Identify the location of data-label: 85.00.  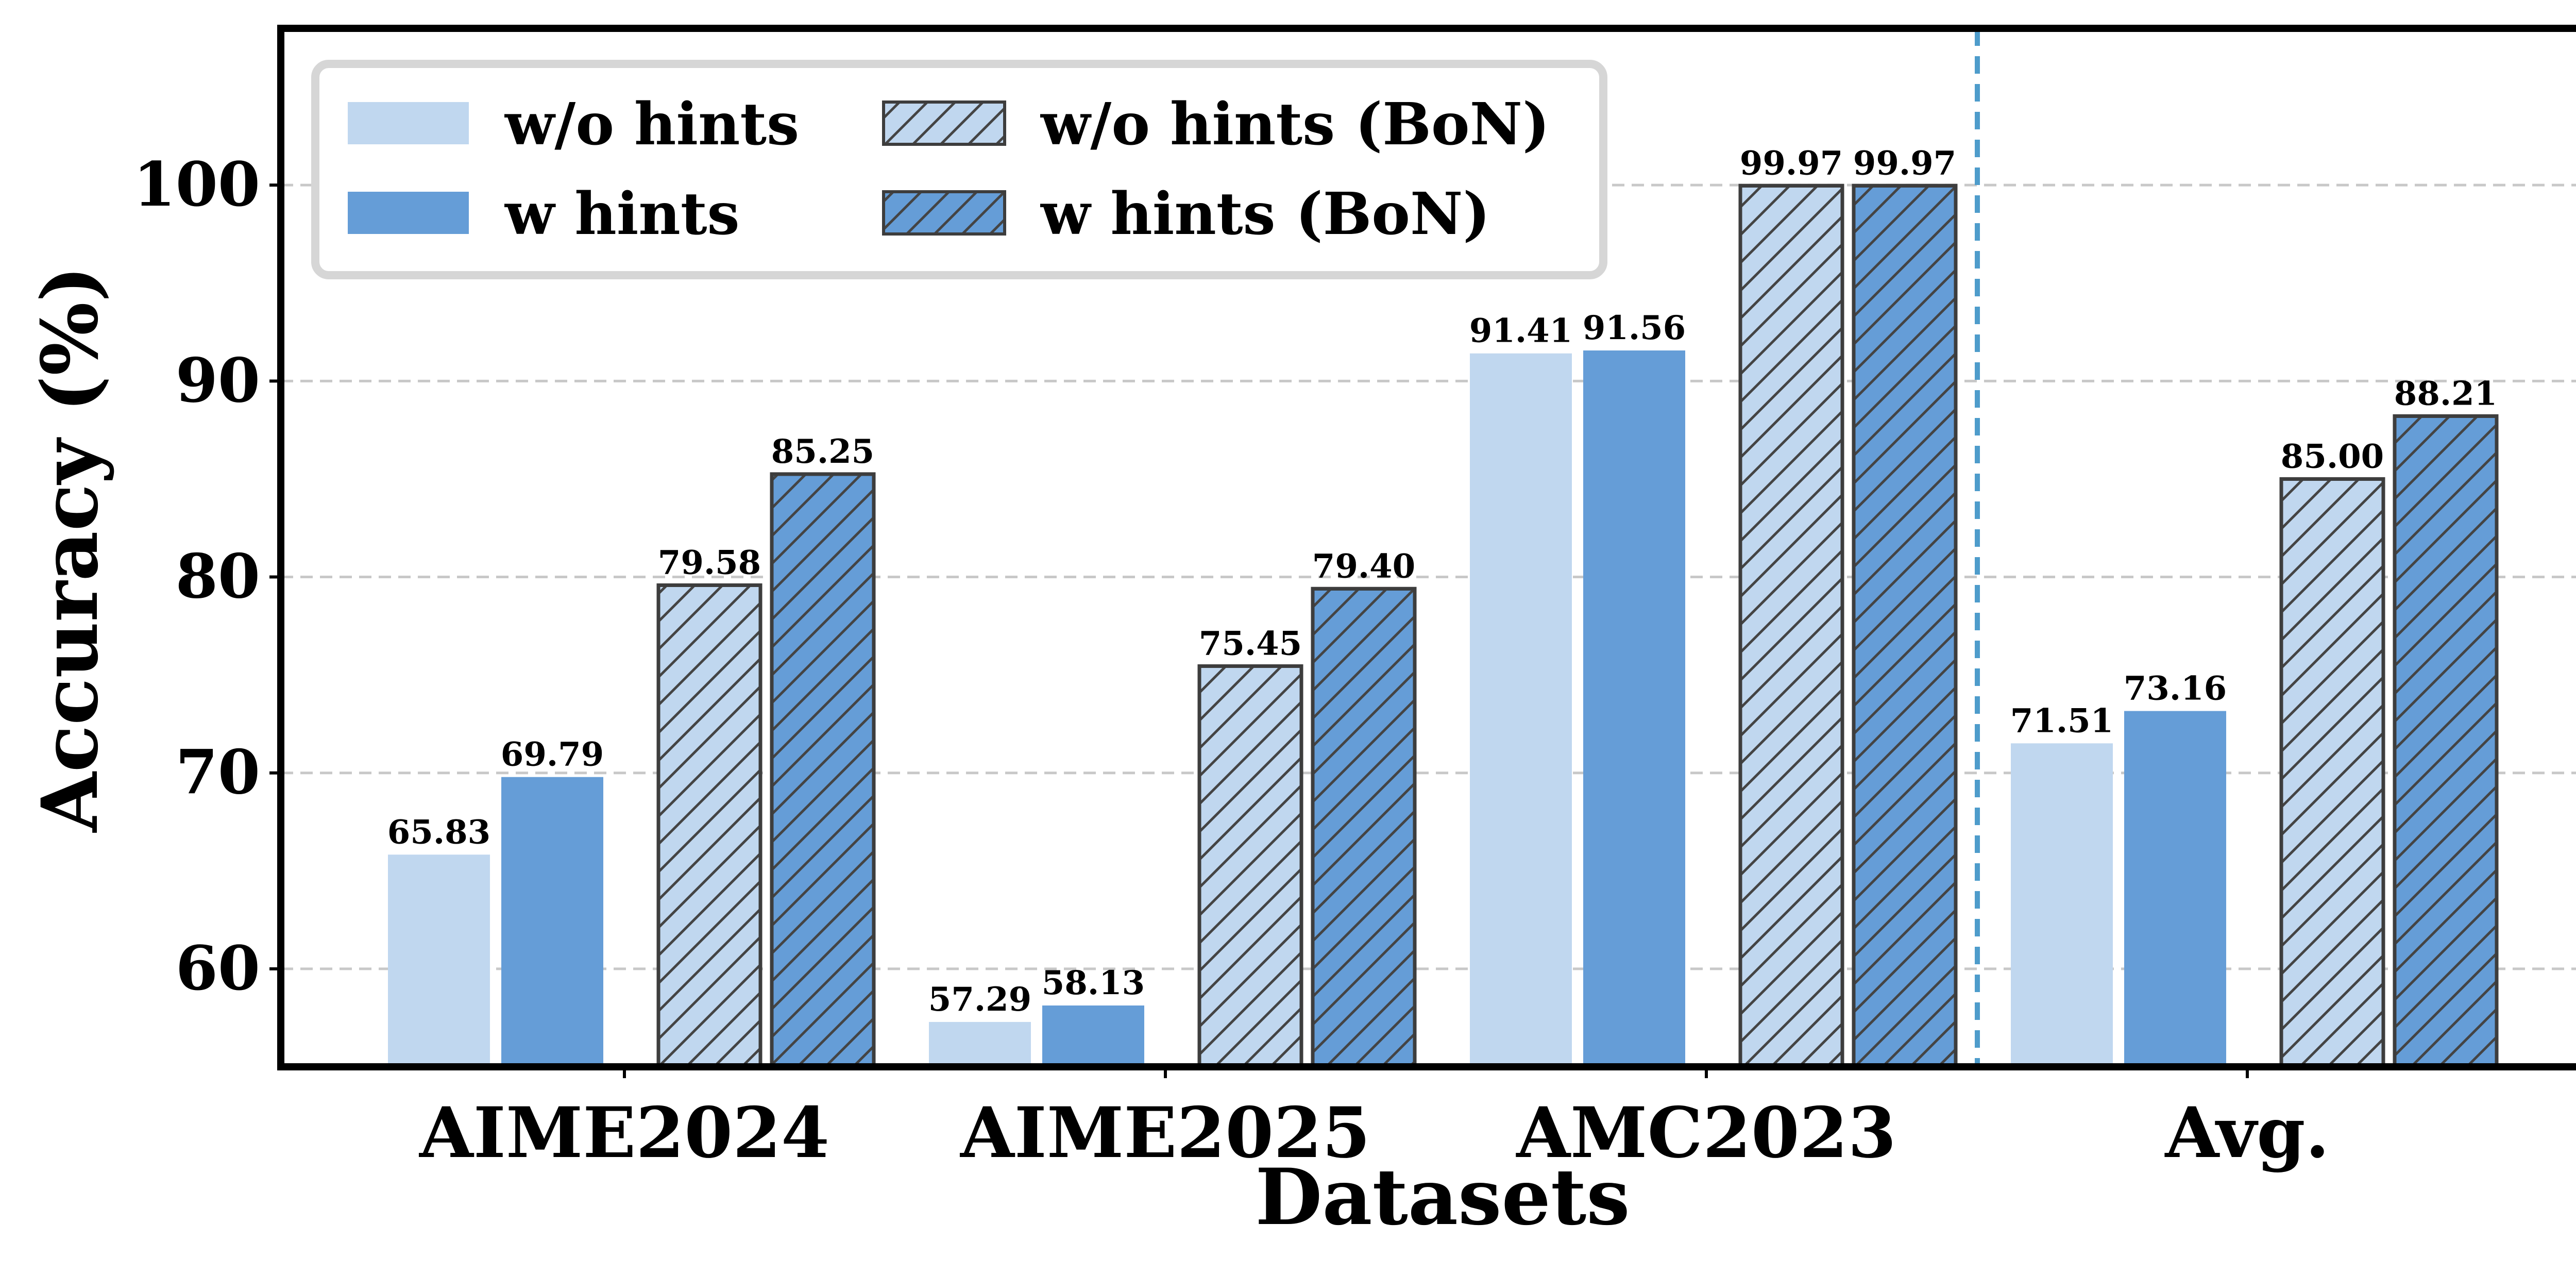
(2332, 456).